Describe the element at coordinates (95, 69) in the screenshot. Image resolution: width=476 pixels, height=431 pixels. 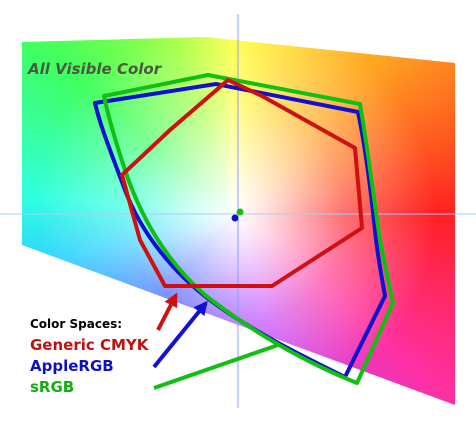
I see `title: All Visible Color` at that location.